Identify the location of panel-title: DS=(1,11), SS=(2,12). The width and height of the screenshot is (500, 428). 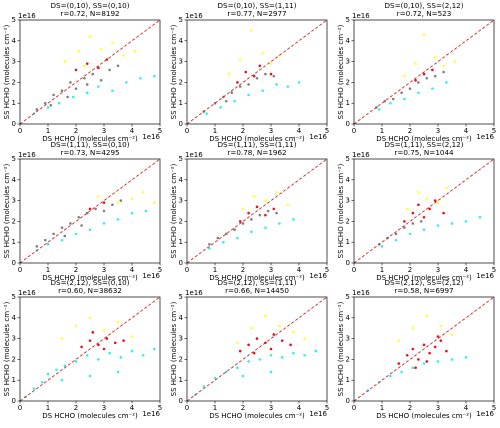
(423, 144).